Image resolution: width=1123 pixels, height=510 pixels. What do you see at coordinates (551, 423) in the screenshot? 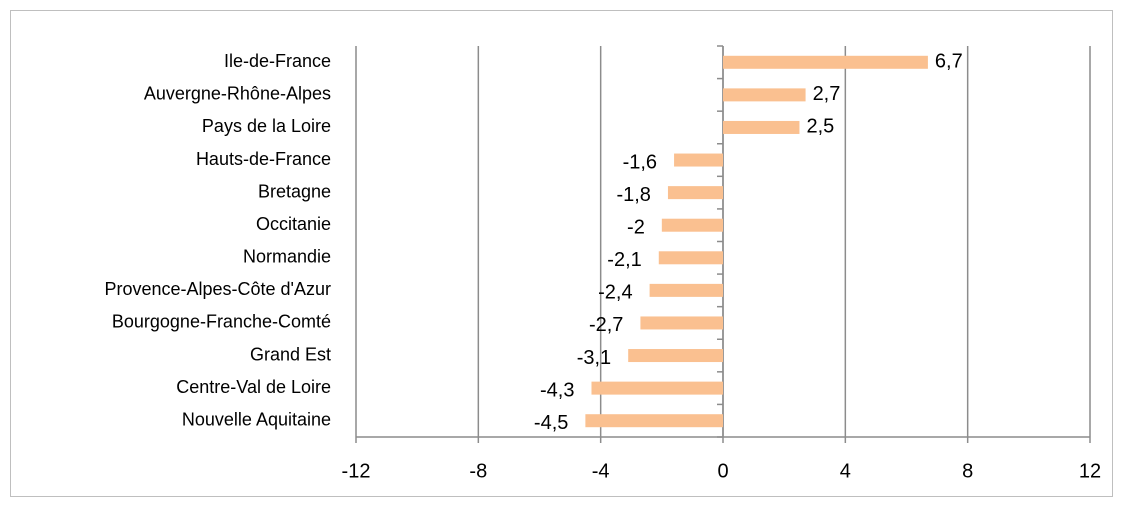
I see `data-label: -4,5` at bounding box center [551, 423].